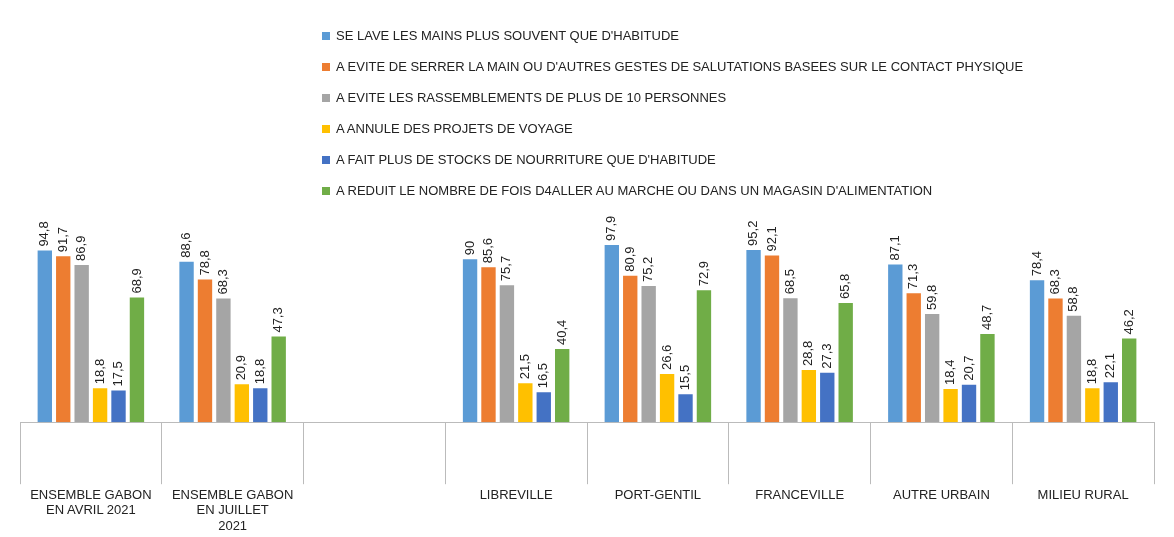 This screenshot has height=537, width=1174. What do you see at coordinates (81, 248) in the screenshot?
I see `data-label: 86,9` at bounding box center [81, 248].